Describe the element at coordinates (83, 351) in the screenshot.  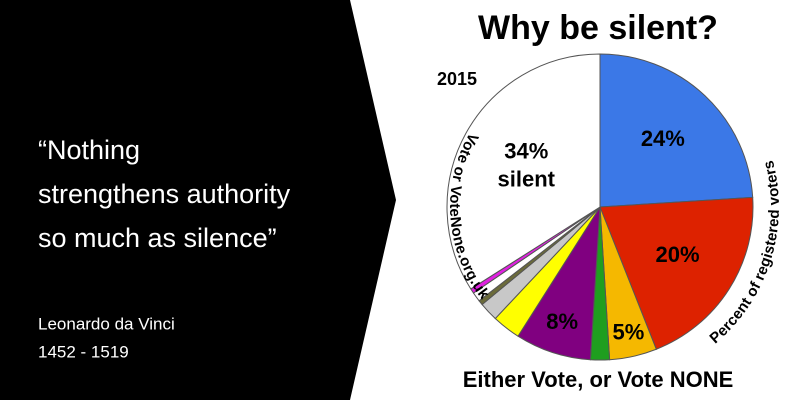
I see `years: 1452 - 1519` at that location.